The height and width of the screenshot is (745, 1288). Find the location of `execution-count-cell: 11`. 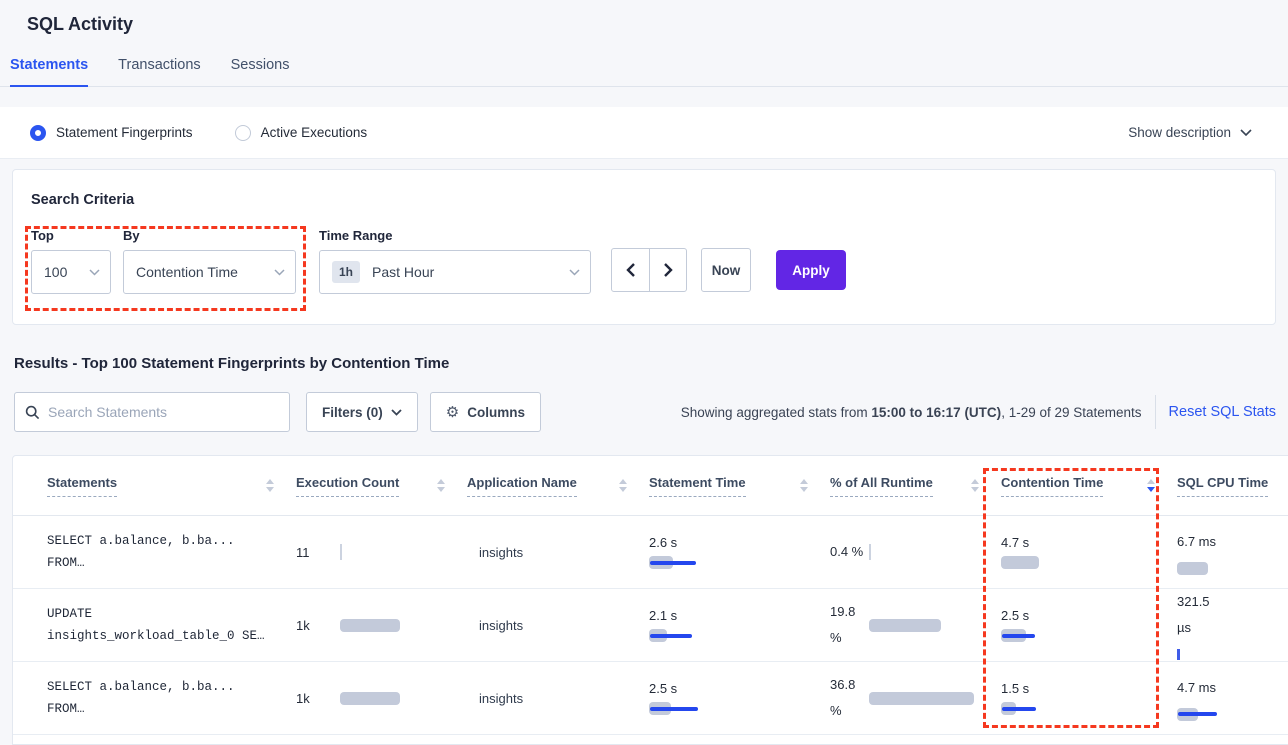

execution-count-cell: 11 is located at coordinates (369, 552).